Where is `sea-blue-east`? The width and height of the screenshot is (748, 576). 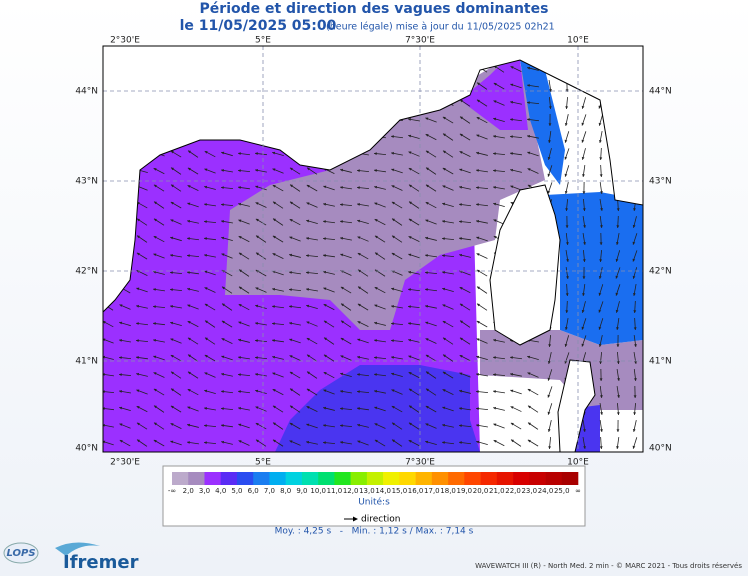 sea-blue-east is located at coordinates (594, 268).